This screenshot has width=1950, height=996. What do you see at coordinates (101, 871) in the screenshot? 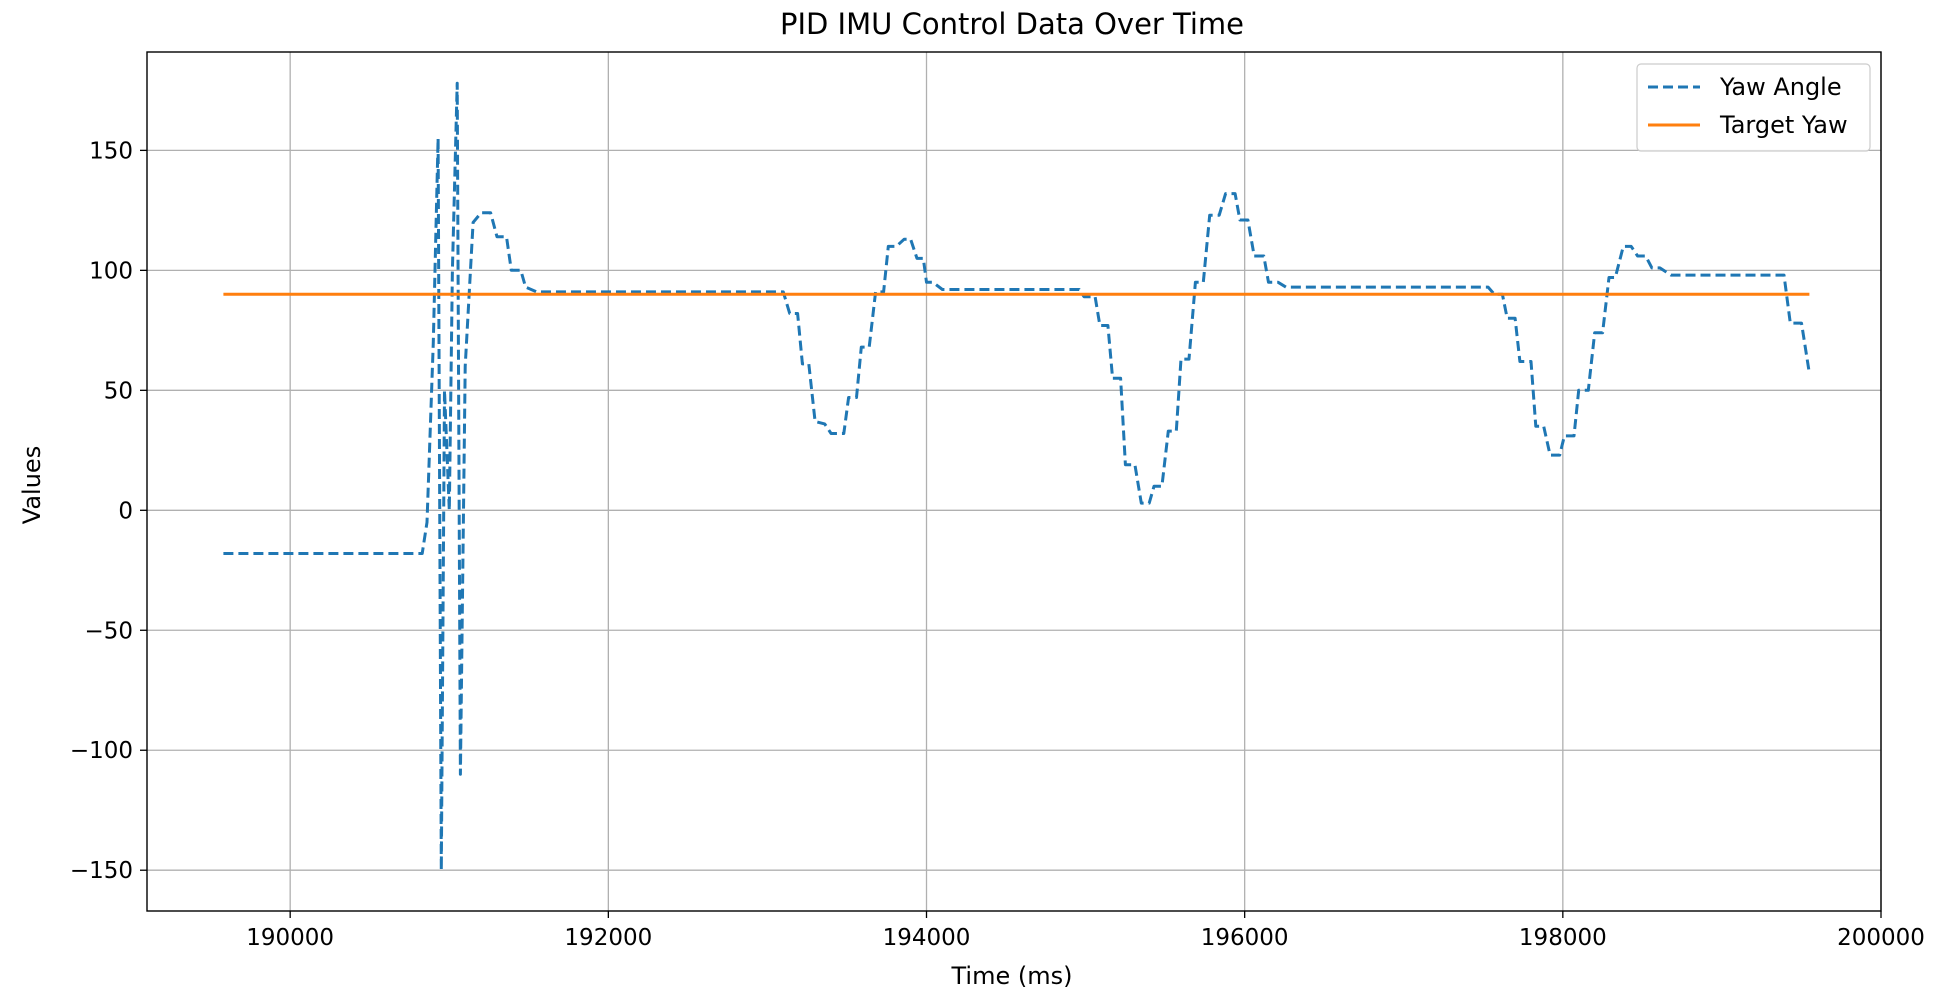
I see `y-tick-label: −150` at bounding box center [101, 871].